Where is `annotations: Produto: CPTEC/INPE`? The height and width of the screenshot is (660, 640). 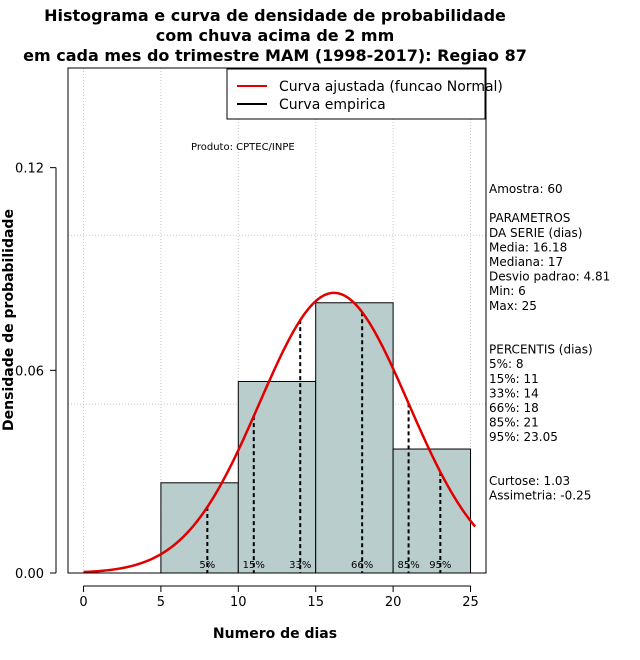 annotations: Produto: CPTEC/INPE is located at coordinates (243, 147).